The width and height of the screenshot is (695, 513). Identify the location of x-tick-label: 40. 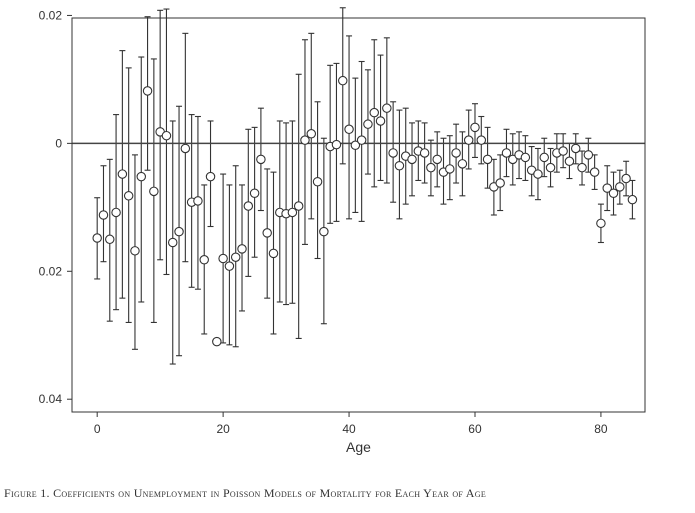
(349, 429).